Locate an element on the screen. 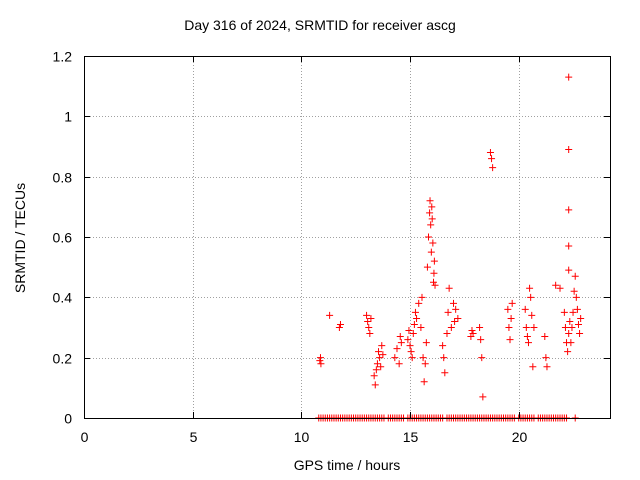  y-tick-label: 1 is located at coordinates (68, 117).